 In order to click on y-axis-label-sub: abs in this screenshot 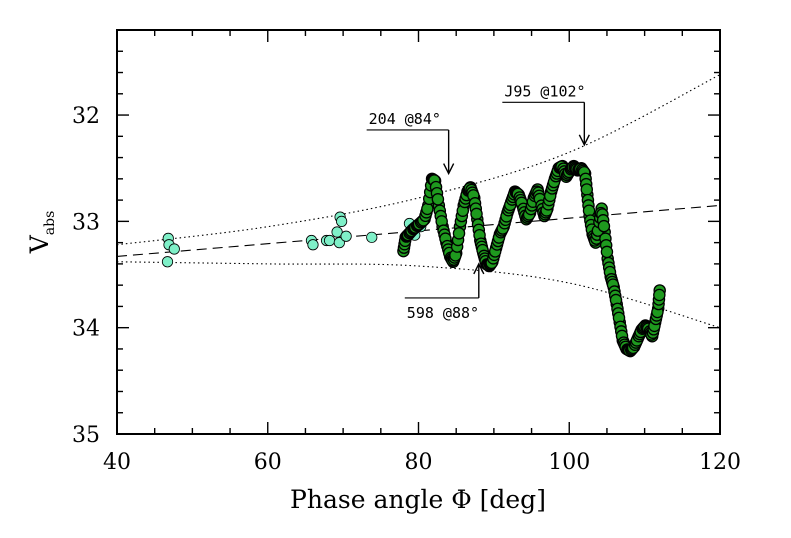, I will do `click(50, 223)`.